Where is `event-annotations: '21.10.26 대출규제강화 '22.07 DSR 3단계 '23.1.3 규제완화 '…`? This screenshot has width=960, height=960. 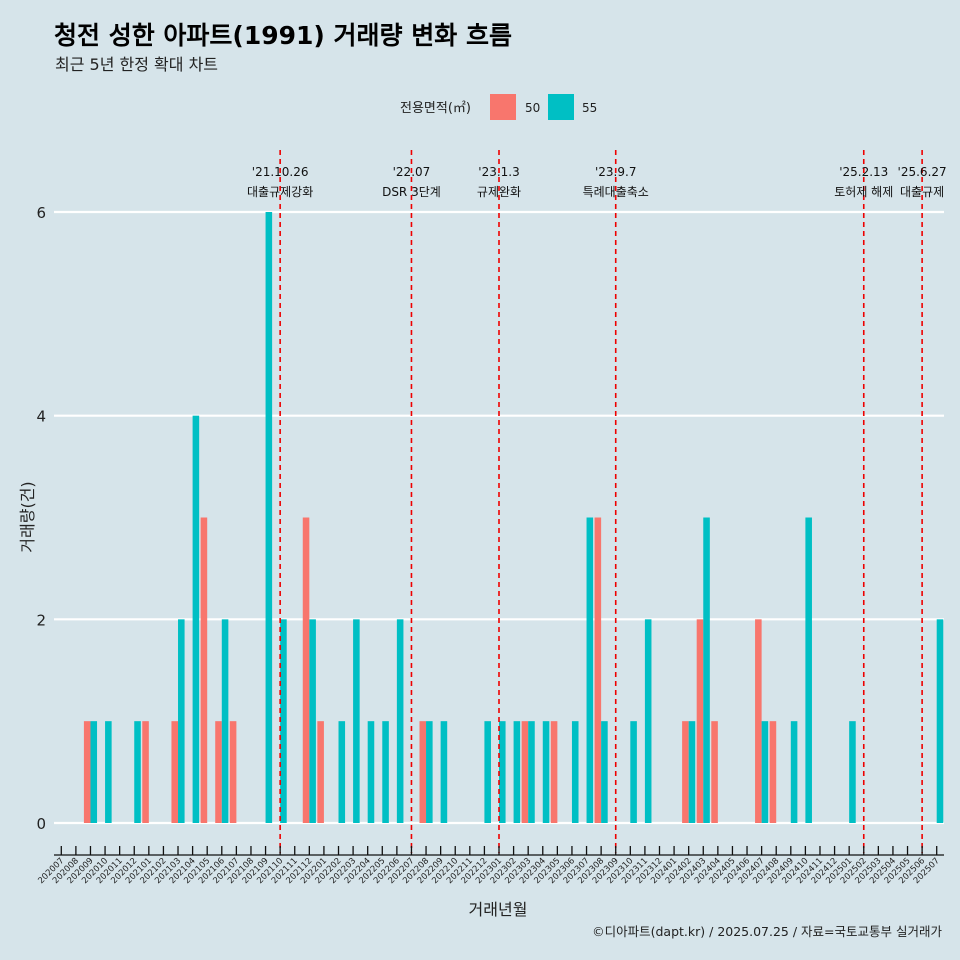 event-annotations: '21.10.26 대출규제강화 '22.07 DSR 3단계 '23.1.3 규제완화 '… is located at coordinates (597, 182).